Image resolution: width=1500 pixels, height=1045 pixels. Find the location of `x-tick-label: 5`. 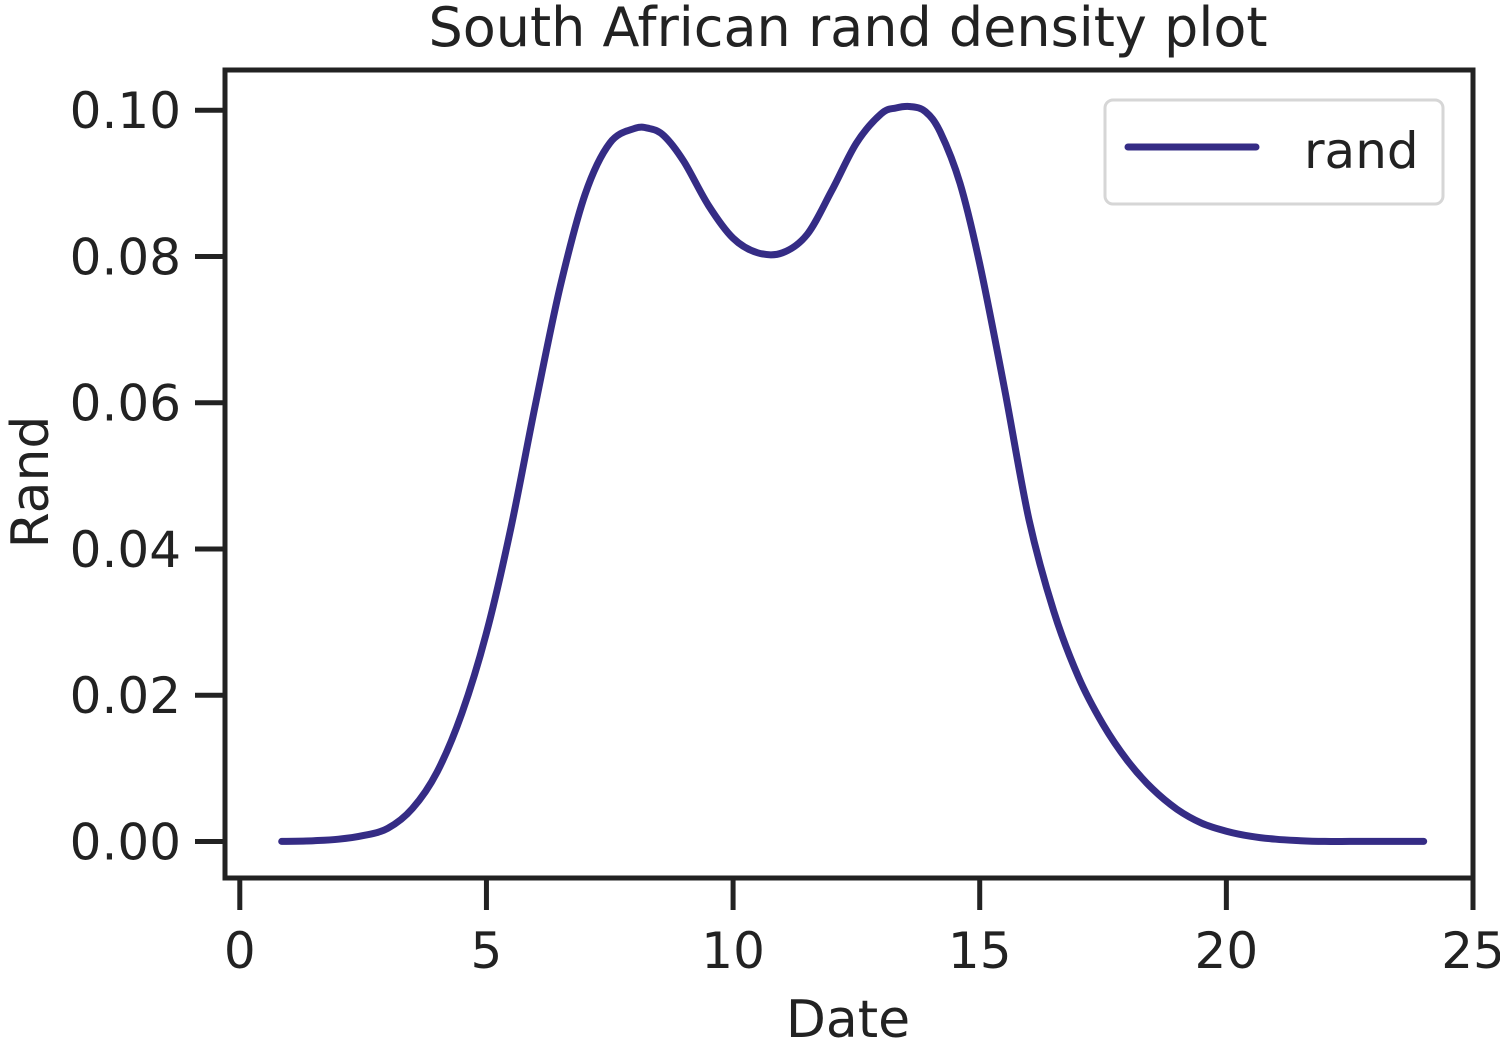

x-tick-label: 5 is located at coordinates (487, 951).